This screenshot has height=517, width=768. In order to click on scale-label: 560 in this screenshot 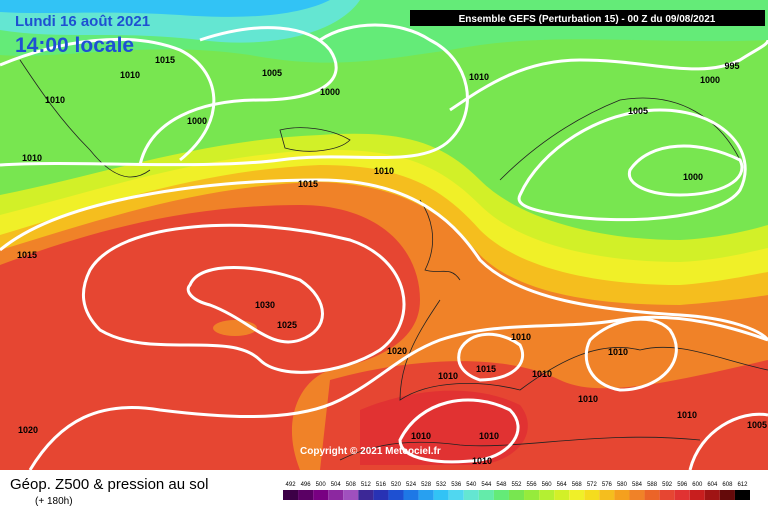, I will do `click(547, 485)`.